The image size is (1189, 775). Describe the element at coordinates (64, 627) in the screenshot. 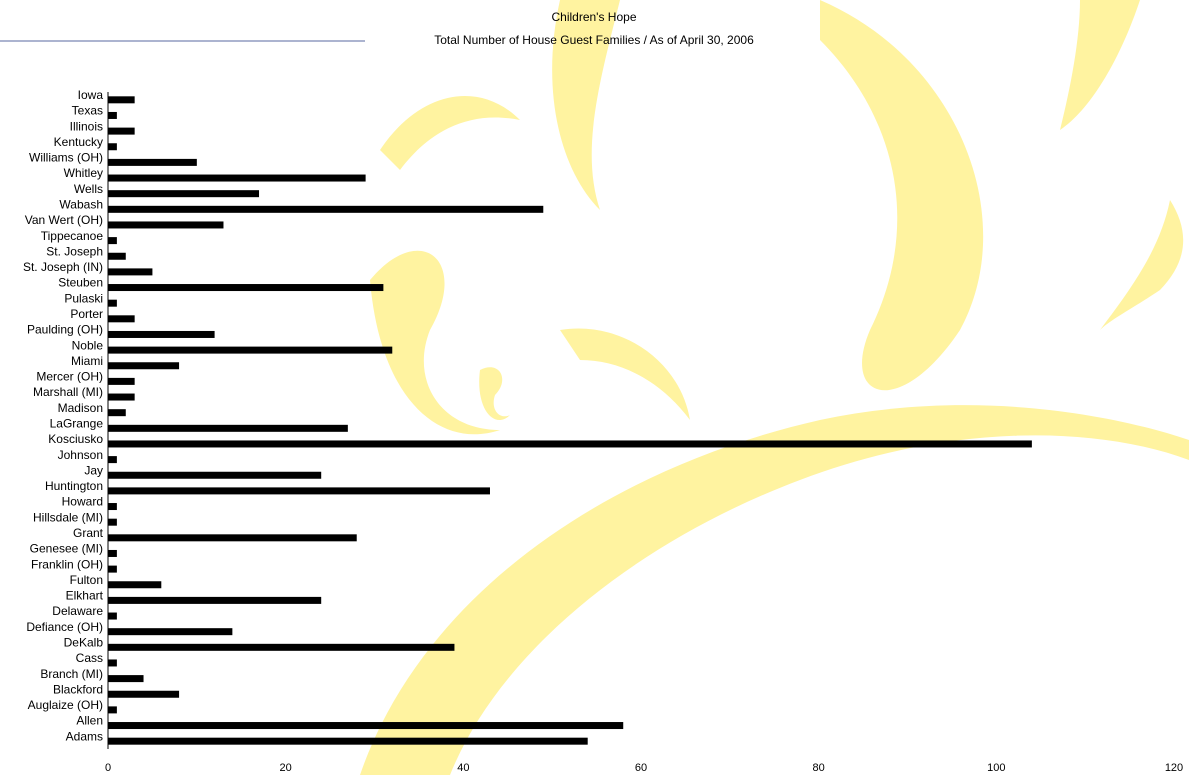

I see `y-tick-label: Defiance (OH)` at that location.